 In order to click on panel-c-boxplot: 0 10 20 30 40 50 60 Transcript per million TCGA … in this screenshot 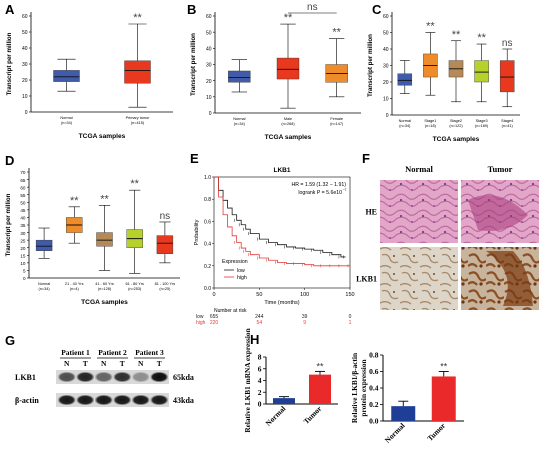, I will do `click(443, 77)`.